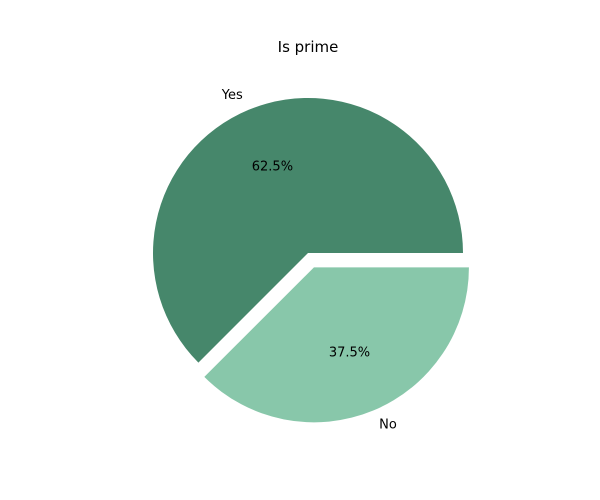 Image resolution: width=600 pixels, height=500 pixels. What do you see at coordinates (336, 345) in the screenshot?
I see `pie-slice-no` at bounding box center [336, 345].